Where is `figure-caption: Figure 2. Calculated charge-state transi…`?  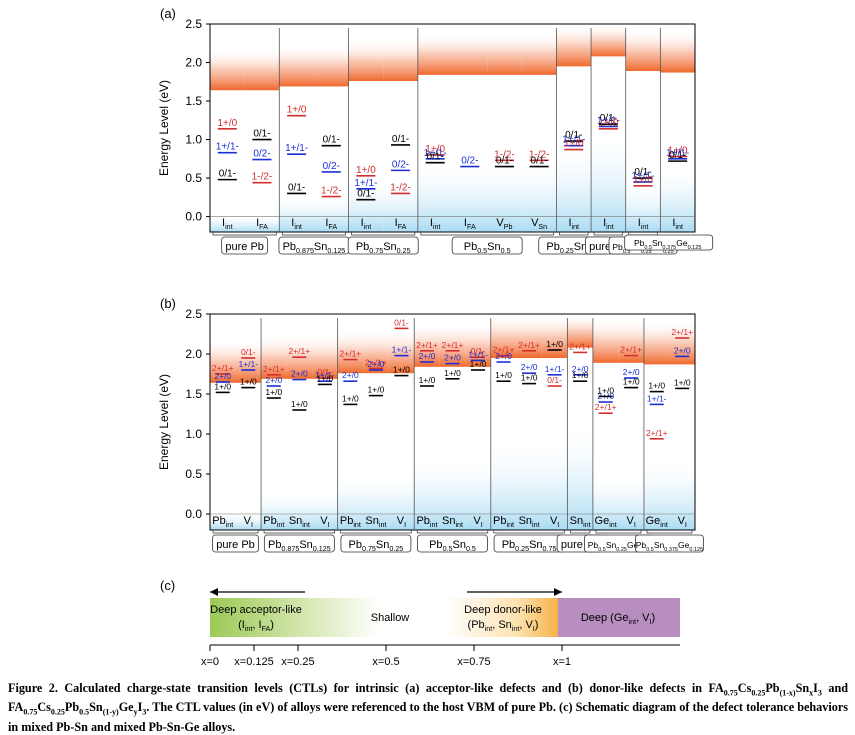
figure-caption: Figure 2. Calculated charge-state transi… is located at coordinates (428, 708).